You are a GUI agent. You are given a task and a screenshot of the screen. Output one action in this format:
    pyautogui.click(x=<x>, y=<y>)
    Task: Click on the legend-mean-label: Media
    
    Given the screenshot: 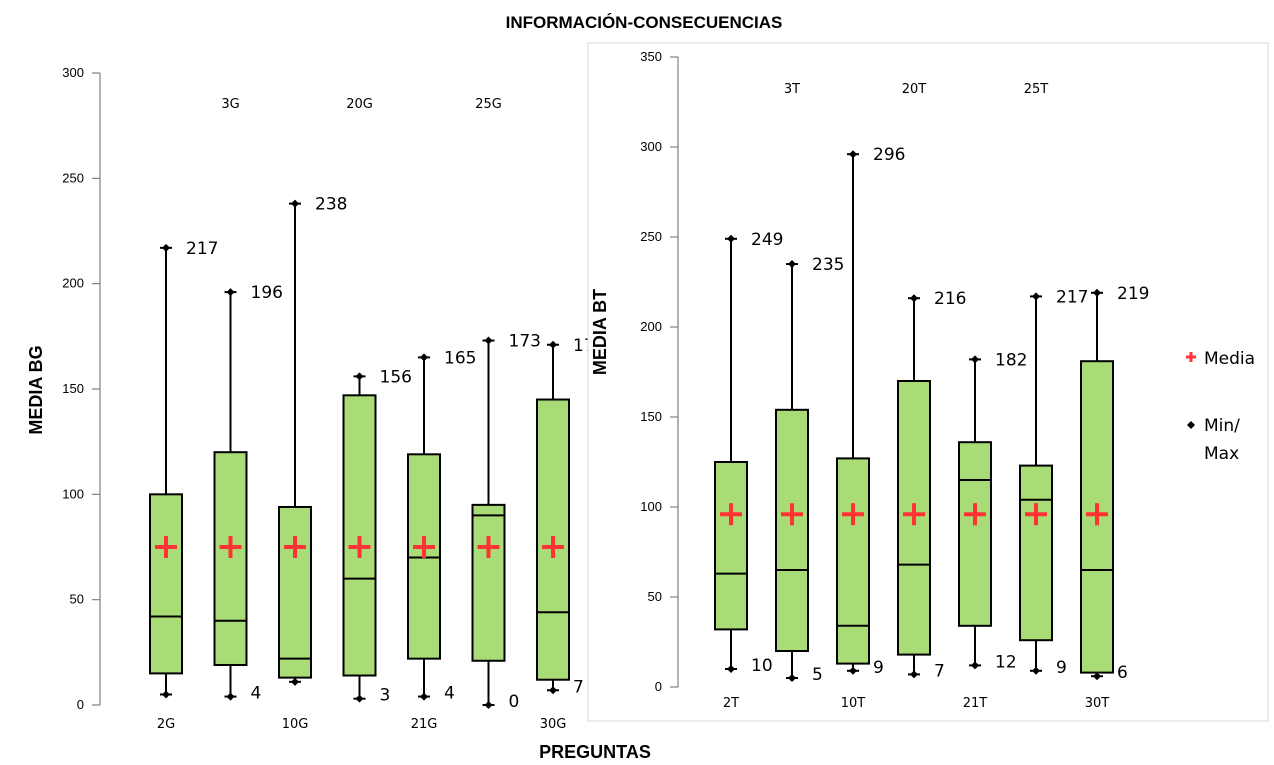 What is the action you would take?
    pyautogui.click(x=1229, y=359)
    